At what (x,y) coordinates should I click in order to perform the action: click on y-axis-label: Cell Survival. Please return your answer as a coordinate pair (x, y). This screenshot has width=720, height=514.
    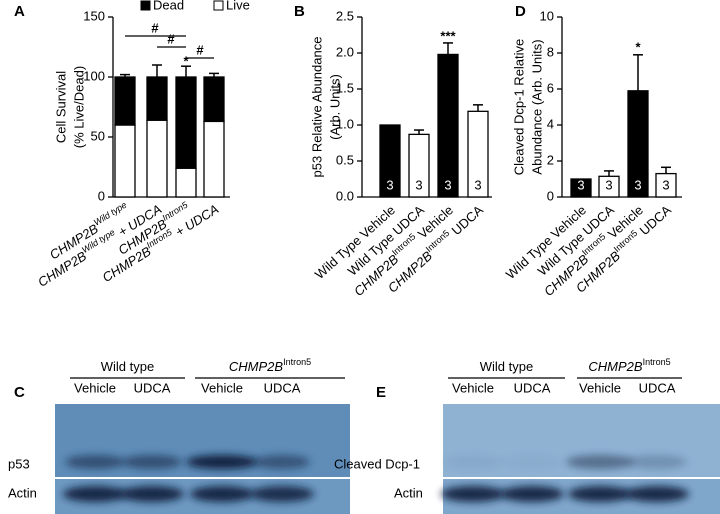
    Looking at the image, I should click on (60, 107).